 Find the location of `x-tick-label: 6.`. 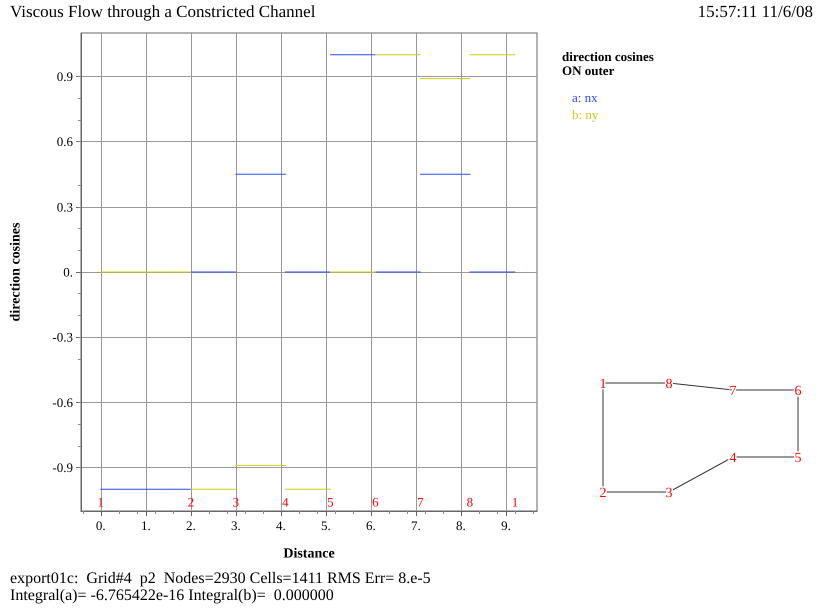

x-tick-label: 6. is located at coordinates (371, 525).